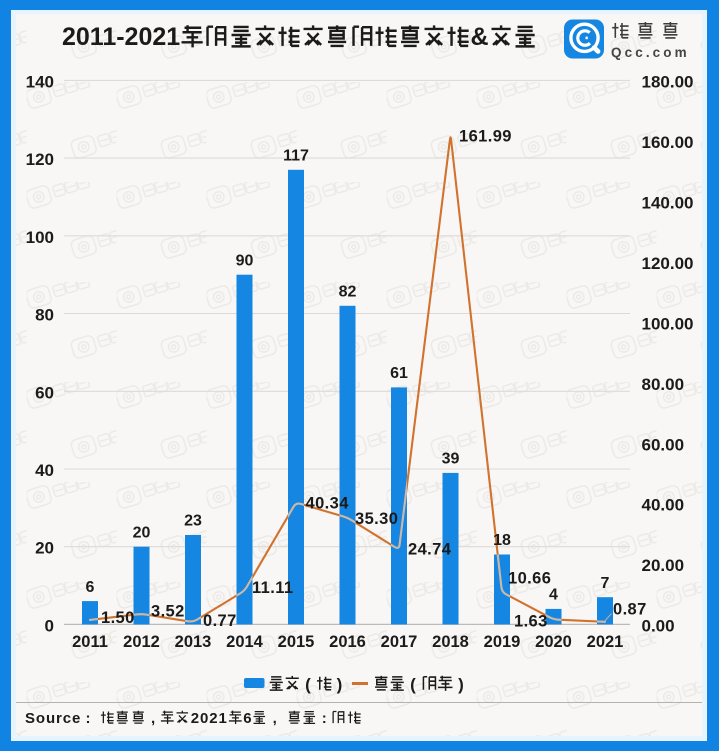 This screenshot has height=751, width=719. What do you see at coordinates (376, 519) in the screenshot?
I see `svg-text: 35.30` at bounding box center [376, 519].